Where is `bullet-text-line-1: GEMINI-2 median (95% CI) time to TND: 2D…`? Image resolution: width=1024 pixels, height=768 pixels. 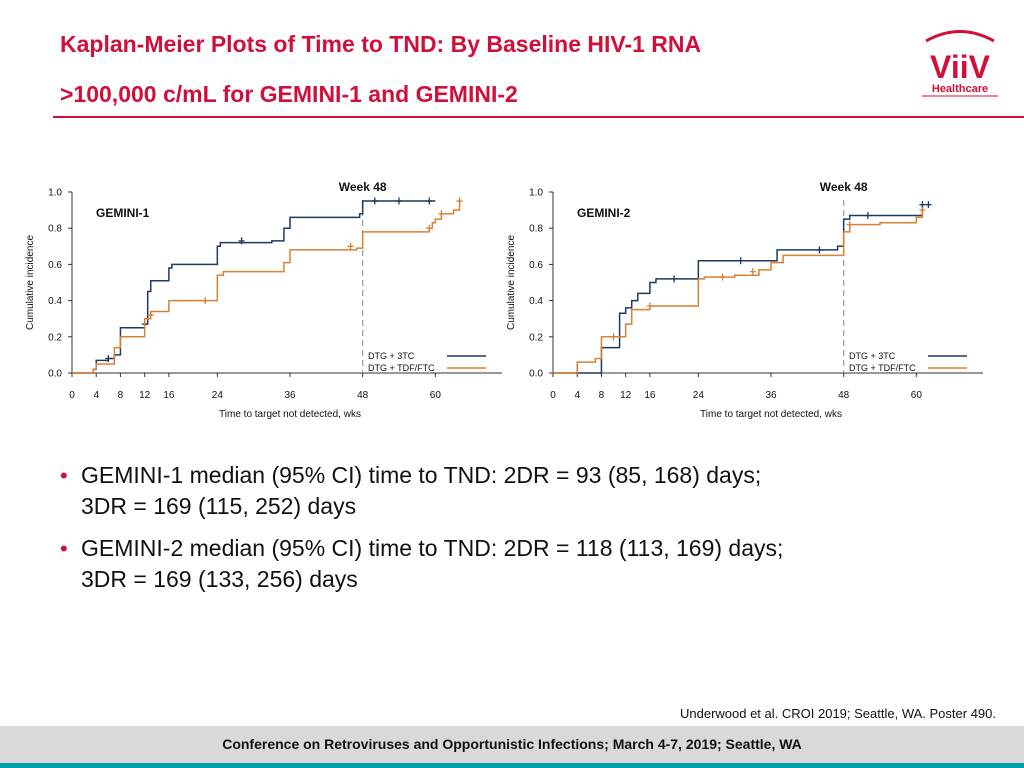 bullet-text-line-1: GEMINI-2 median (95% CI) time to TND: 2D… is located at coordinates (432, 548).